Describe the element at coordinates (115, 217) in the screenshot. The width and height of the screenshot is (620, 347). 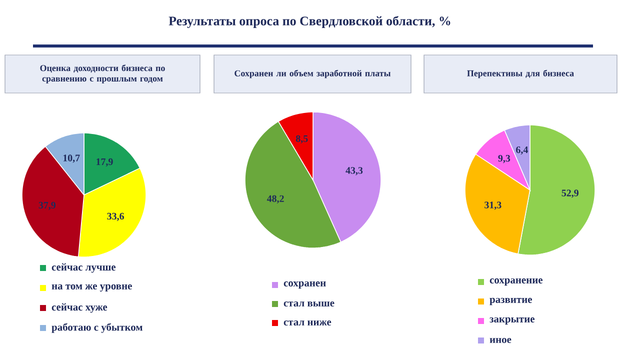
I see `data-label: 33,6` at that location.